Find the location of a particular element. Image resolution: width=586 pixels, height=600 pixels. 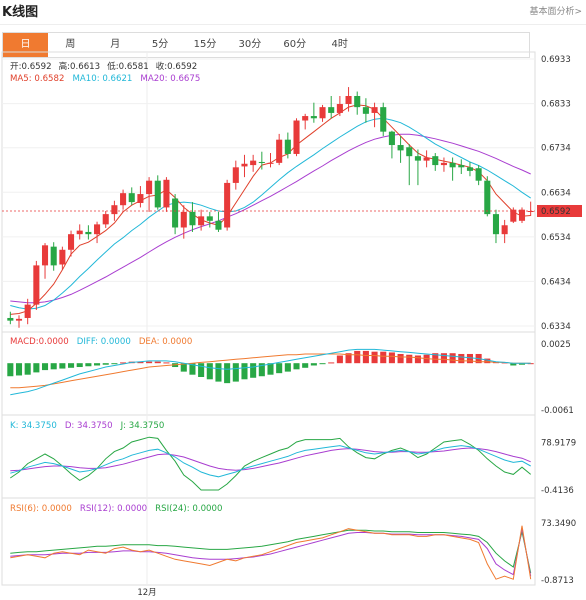

current-price-label: 0.6592 is located at coordinates (556, 212).